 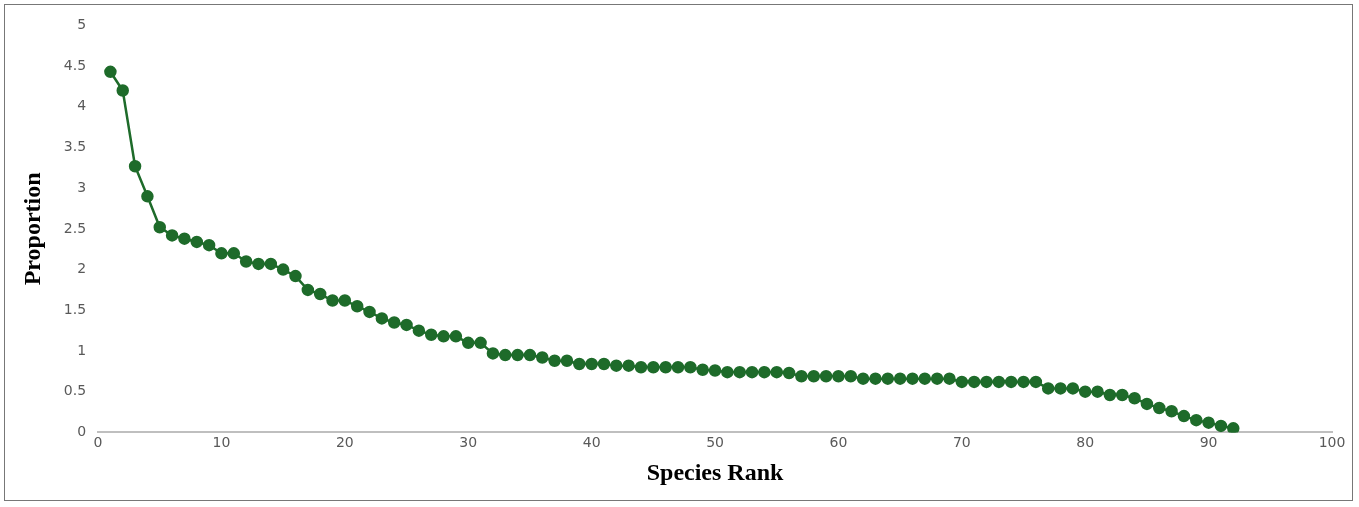 What do you see at coordinates (591, 442) in the screenshot?
I see `x-tick-label: 40` at bounding box center [591, 442].